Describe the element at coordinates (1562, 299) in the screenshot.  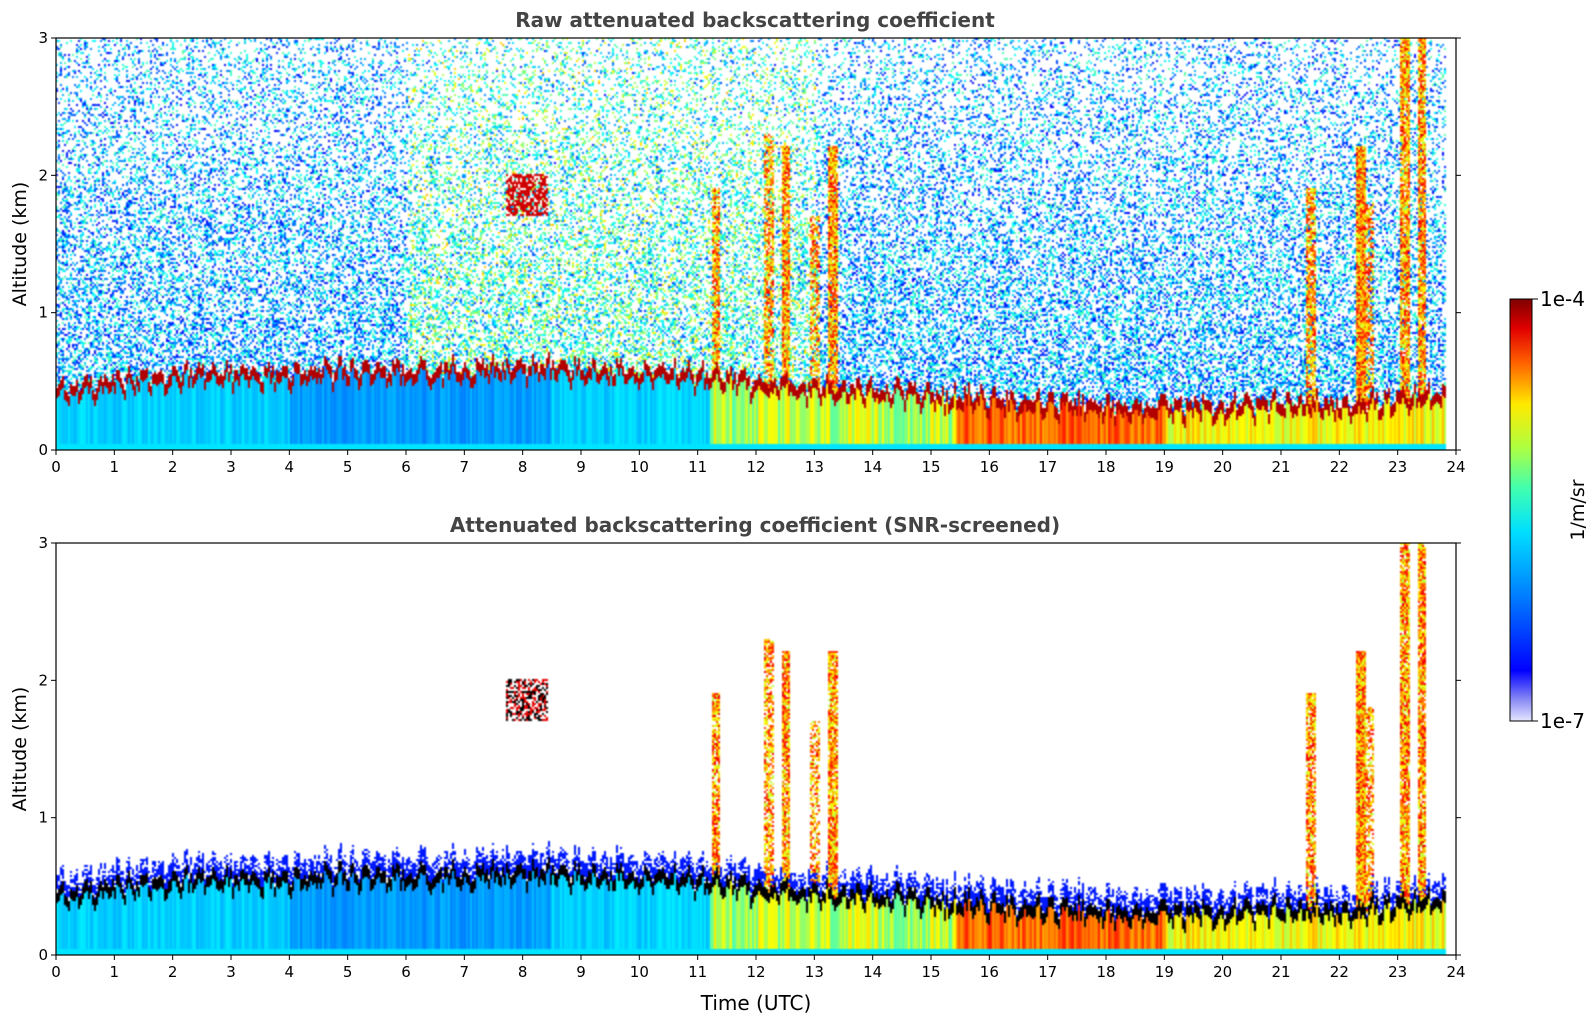
I see `colorbar-max-label: 1e-4` at that location.